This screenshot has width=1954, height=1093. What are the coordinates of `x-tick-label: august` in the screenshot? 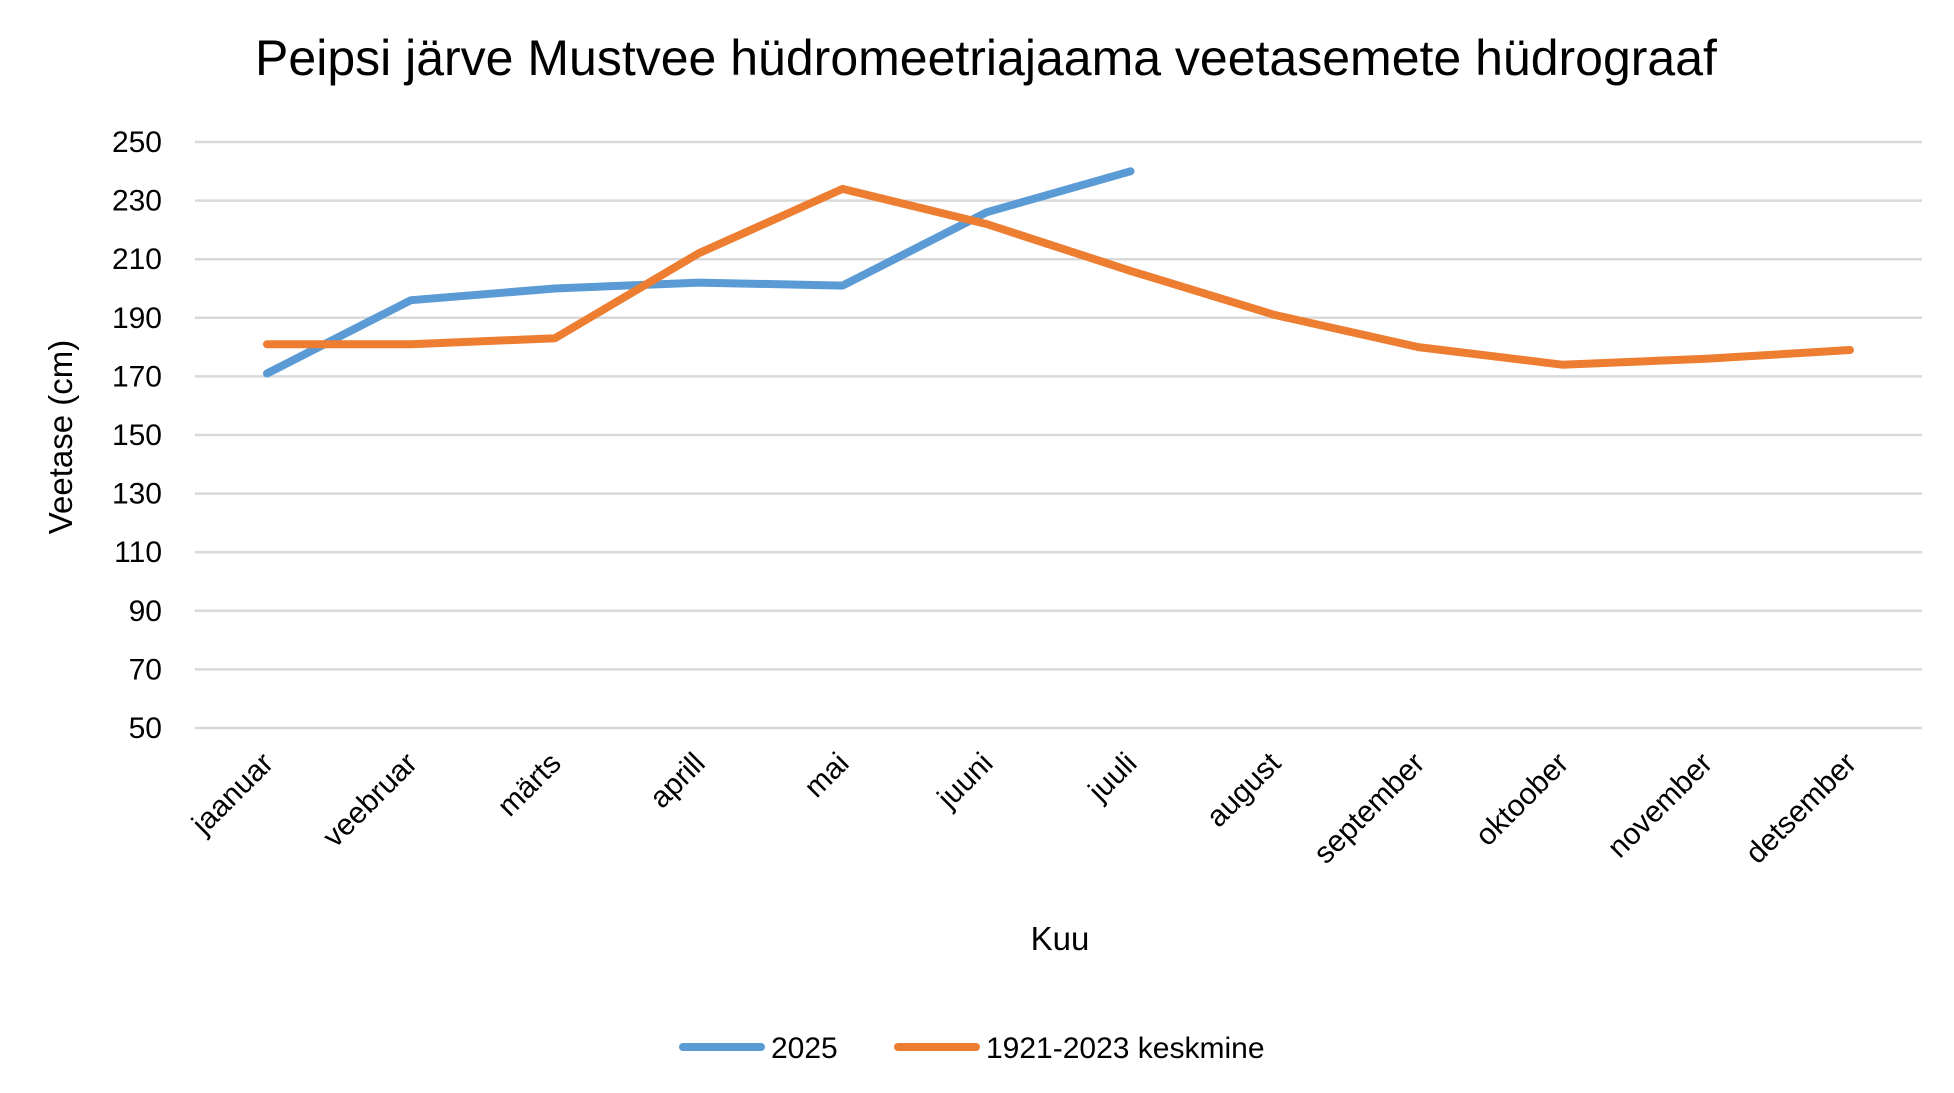 It's located at (1243, 789).